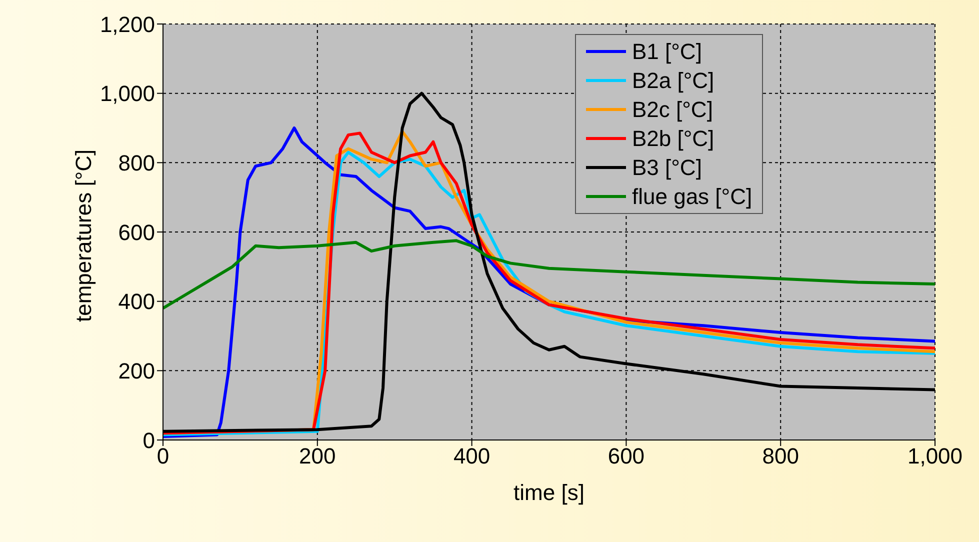 This screenshot has width=979, height=542. What do you see at coordinates (692, 197) in the screenshot?
I see `legend-label: flue gas [°C]` at bounding box center [692, 197].